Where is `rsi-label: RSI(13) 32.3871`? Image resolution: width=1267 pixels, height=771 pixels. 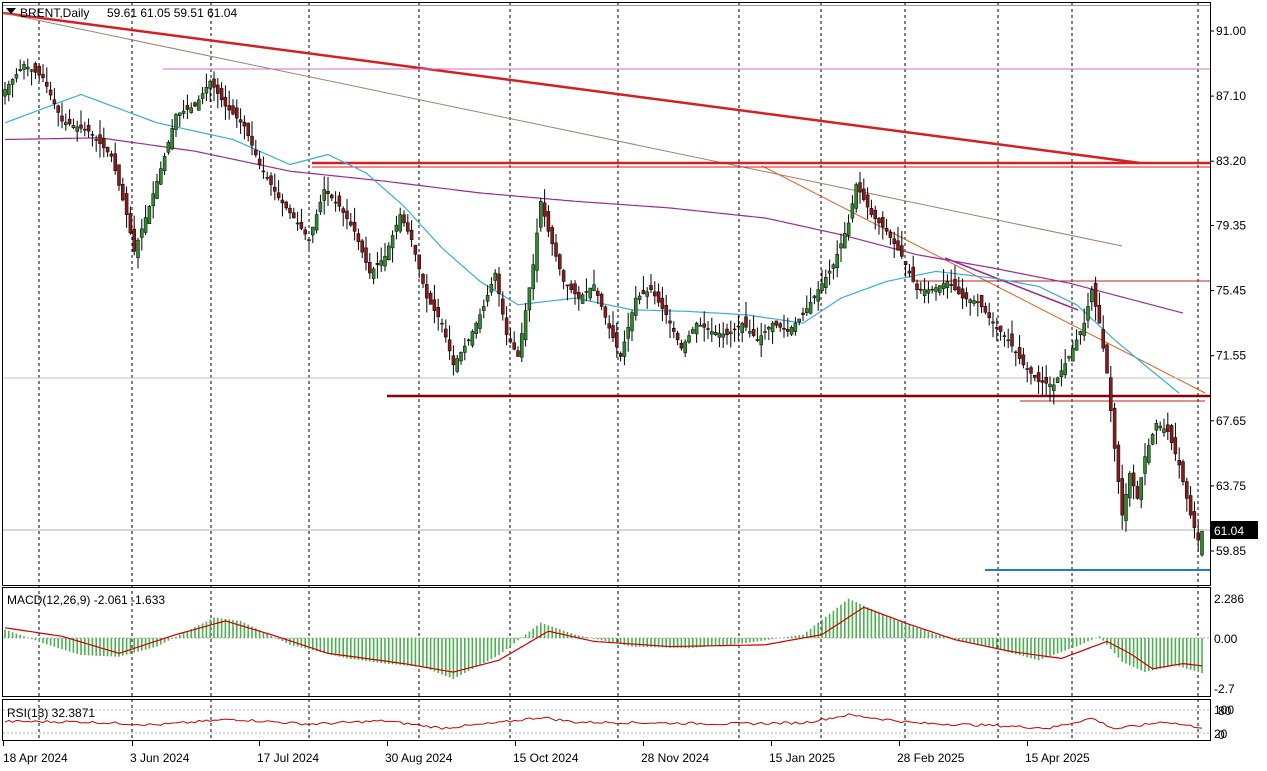
rsi-label: RSI(13) 32.3871 is located at coordinates (51, 713).